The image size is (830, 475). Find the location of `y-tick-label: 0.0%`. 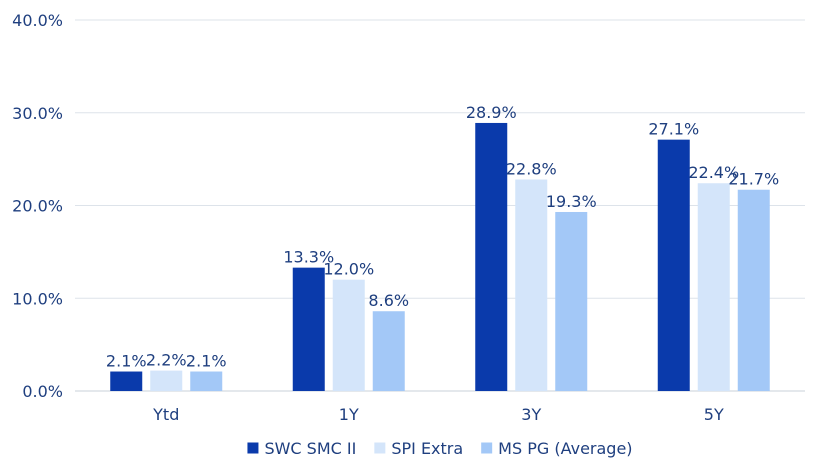

y-tick-label: 0.0% is located at coordinates (42, 391).